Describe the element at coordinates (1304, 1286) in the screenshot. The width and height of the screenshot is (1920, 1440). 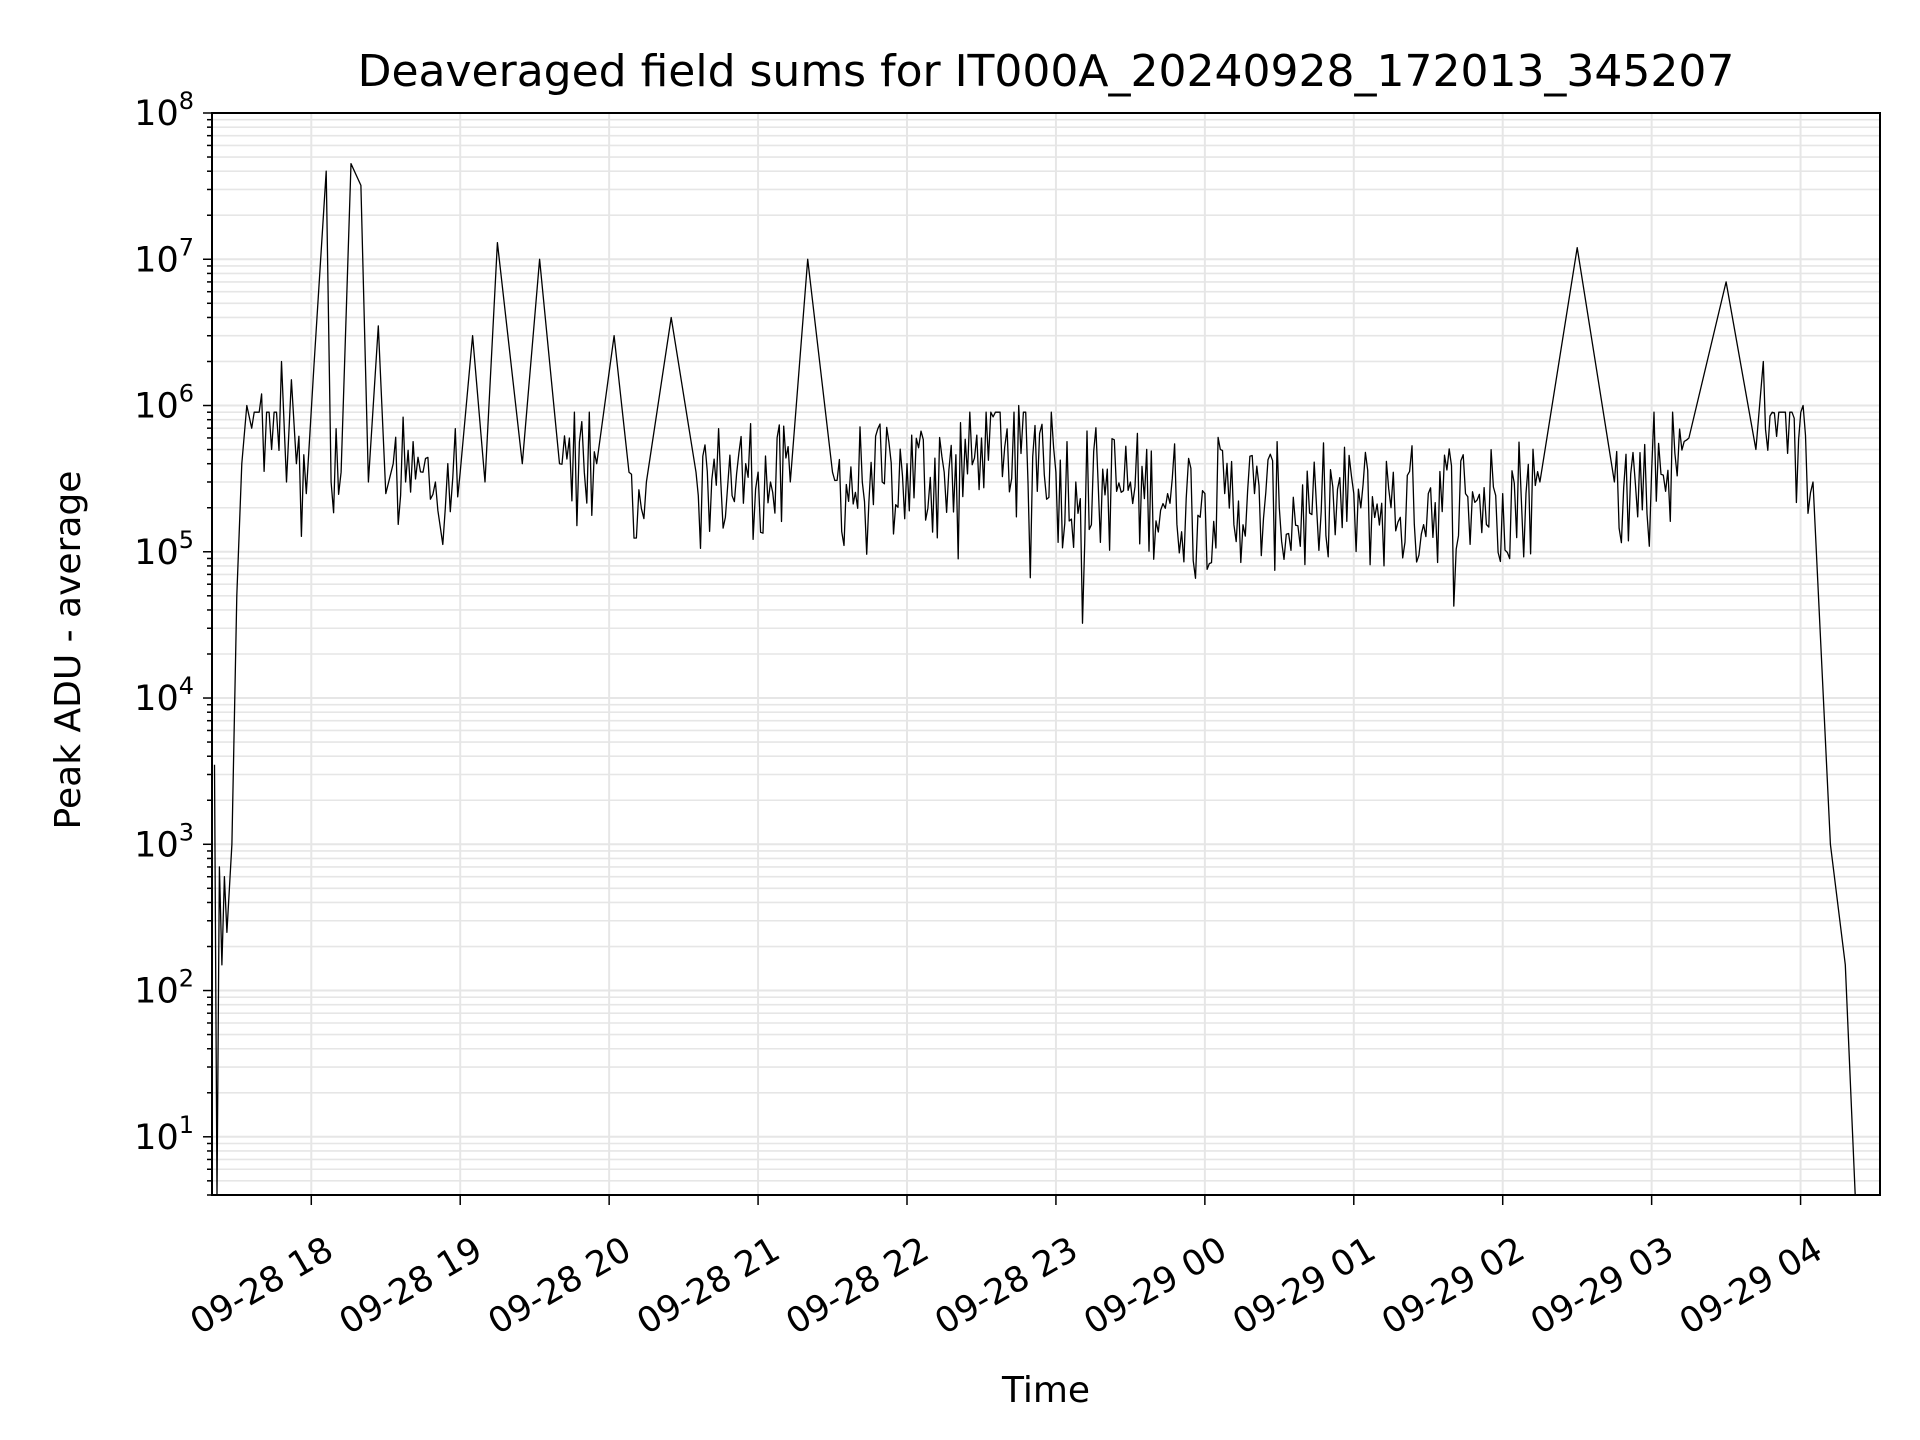
I see `x-tick-label: 09-29 01` at that location.